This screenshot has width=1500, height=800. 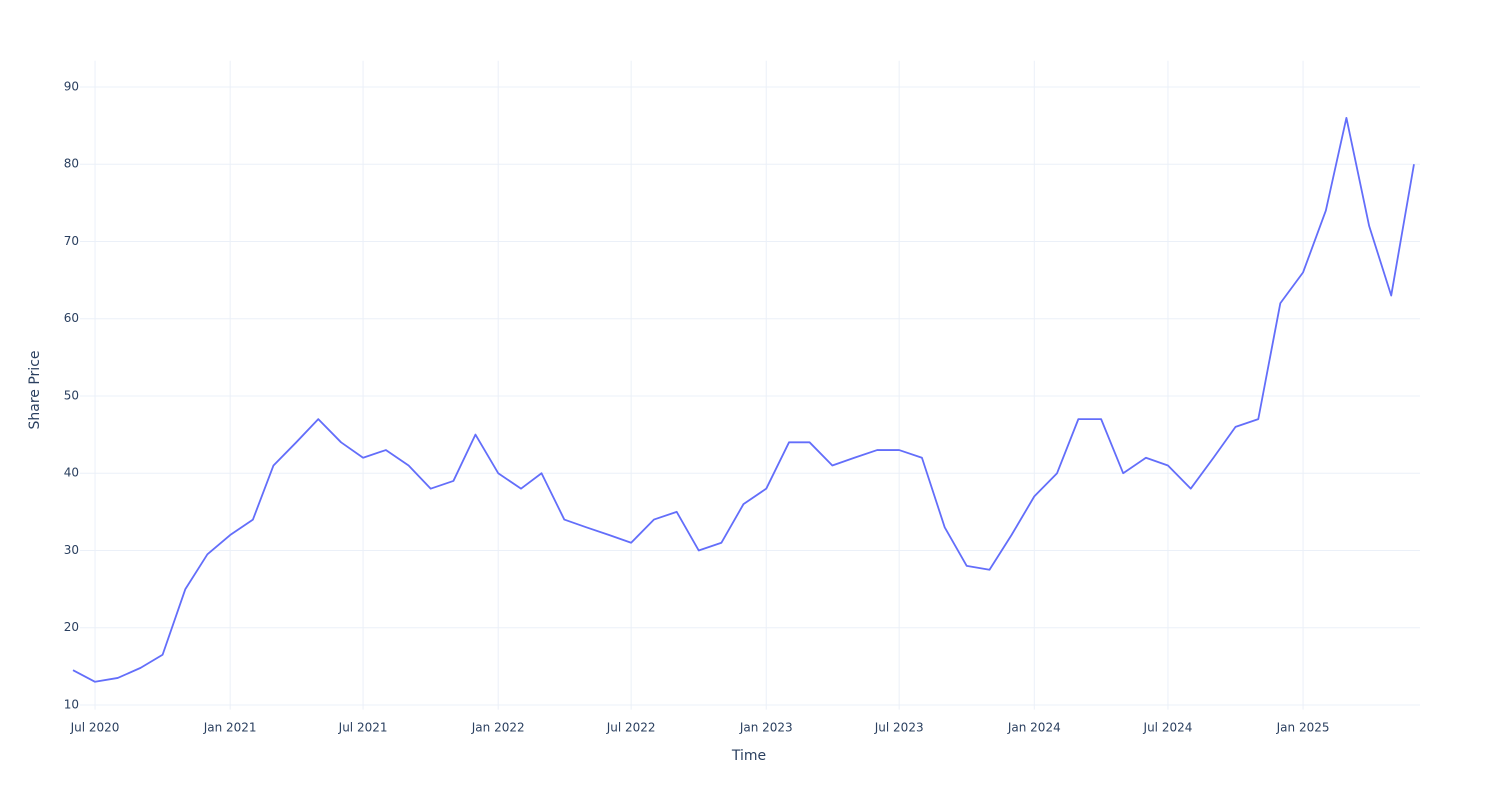 What do you see at coordinates (631, 728) in the screenshot?
I see `x-tick-label: Jul 2022` at bounding box center [631, 728].